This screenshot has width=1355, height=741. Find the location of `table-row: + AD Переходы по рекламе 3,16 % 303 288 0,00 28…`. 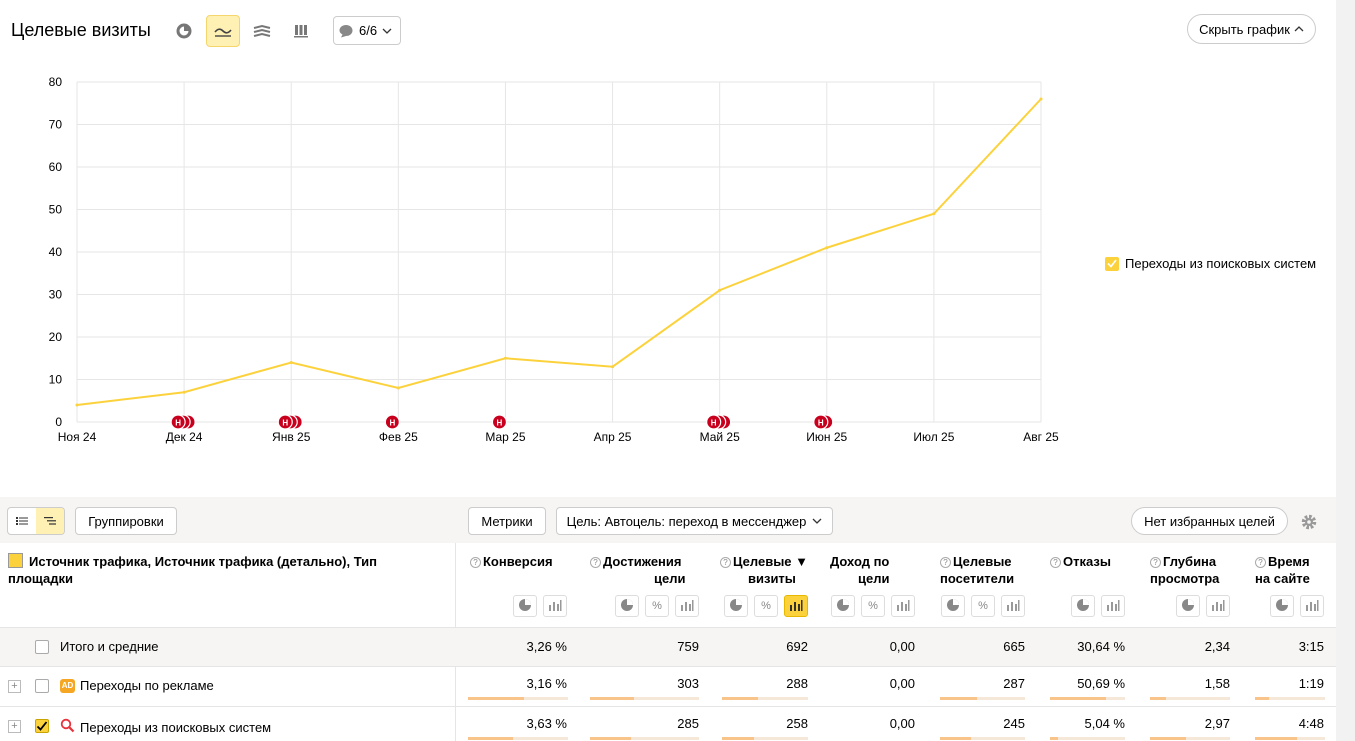

table-row: + AD Переходы по рекламе 3,16 % 303 288 0,00 28… is located at coordinates (668, 685).